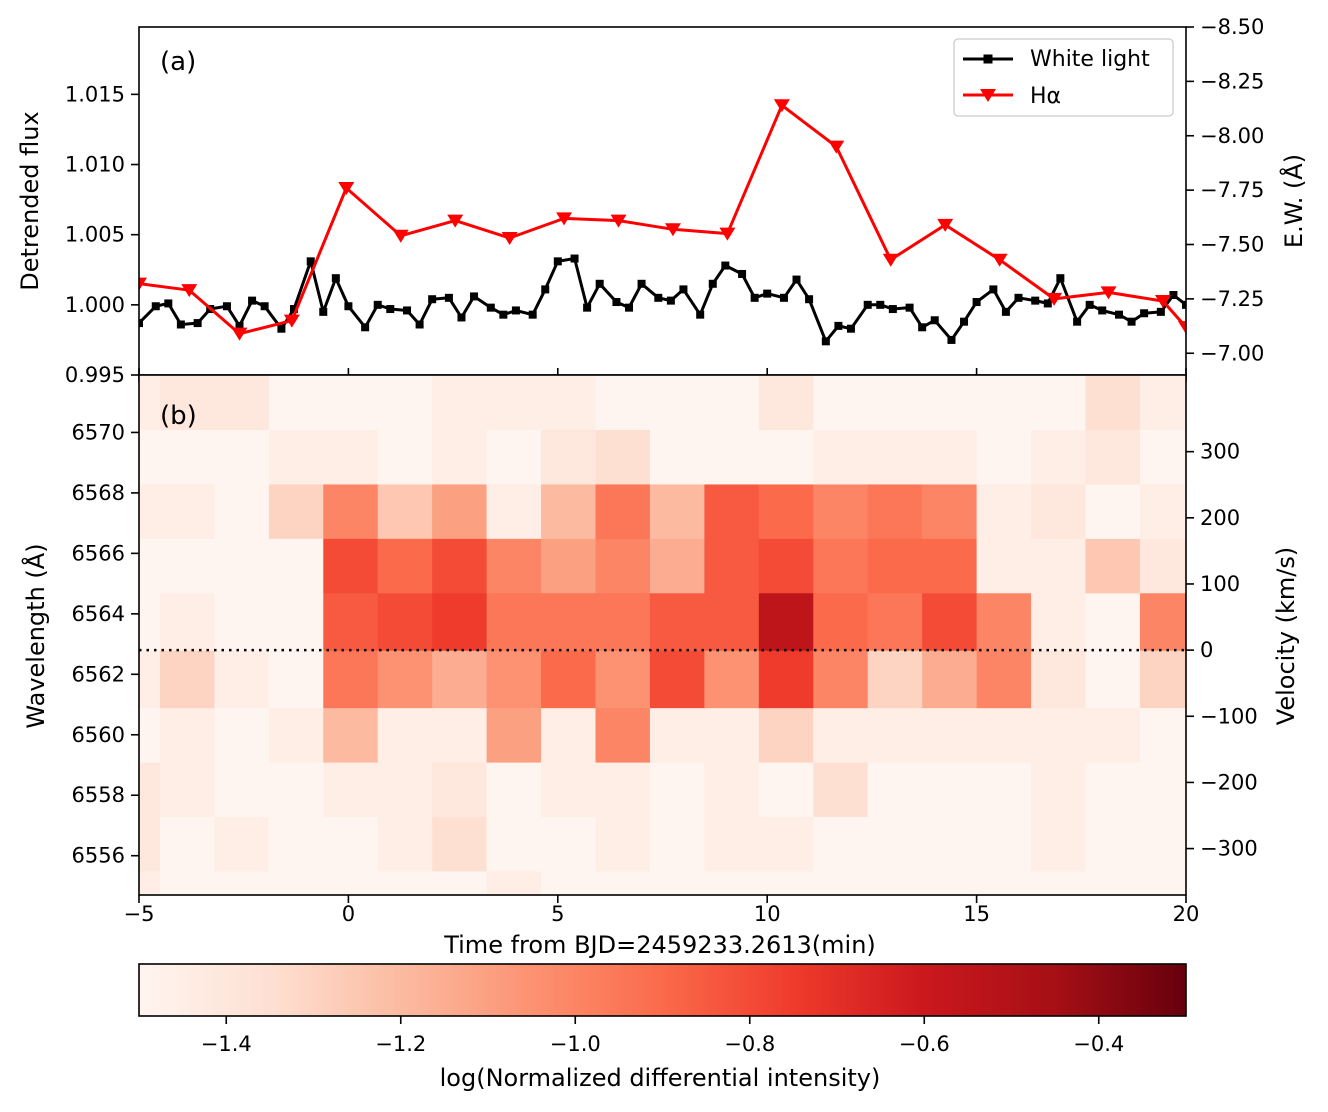 The width and height of the screenshot is (1328, 1112). Describe the element at coordinates (98, 735) in the screenshot. I see `wavelength-tick-label: 6560` at that location.